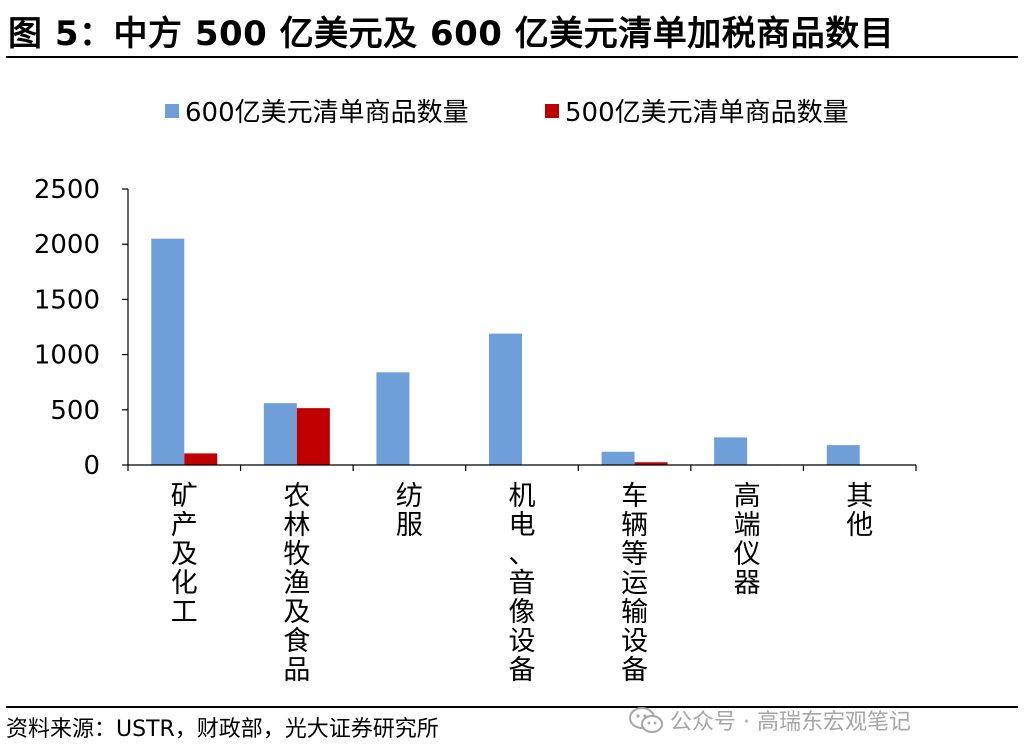 This screenshot has height=756, width=1026. Describe the element at coordinates (747, 540) in the screenshot. I see `x-tick-label: 高端仪器` at that location.